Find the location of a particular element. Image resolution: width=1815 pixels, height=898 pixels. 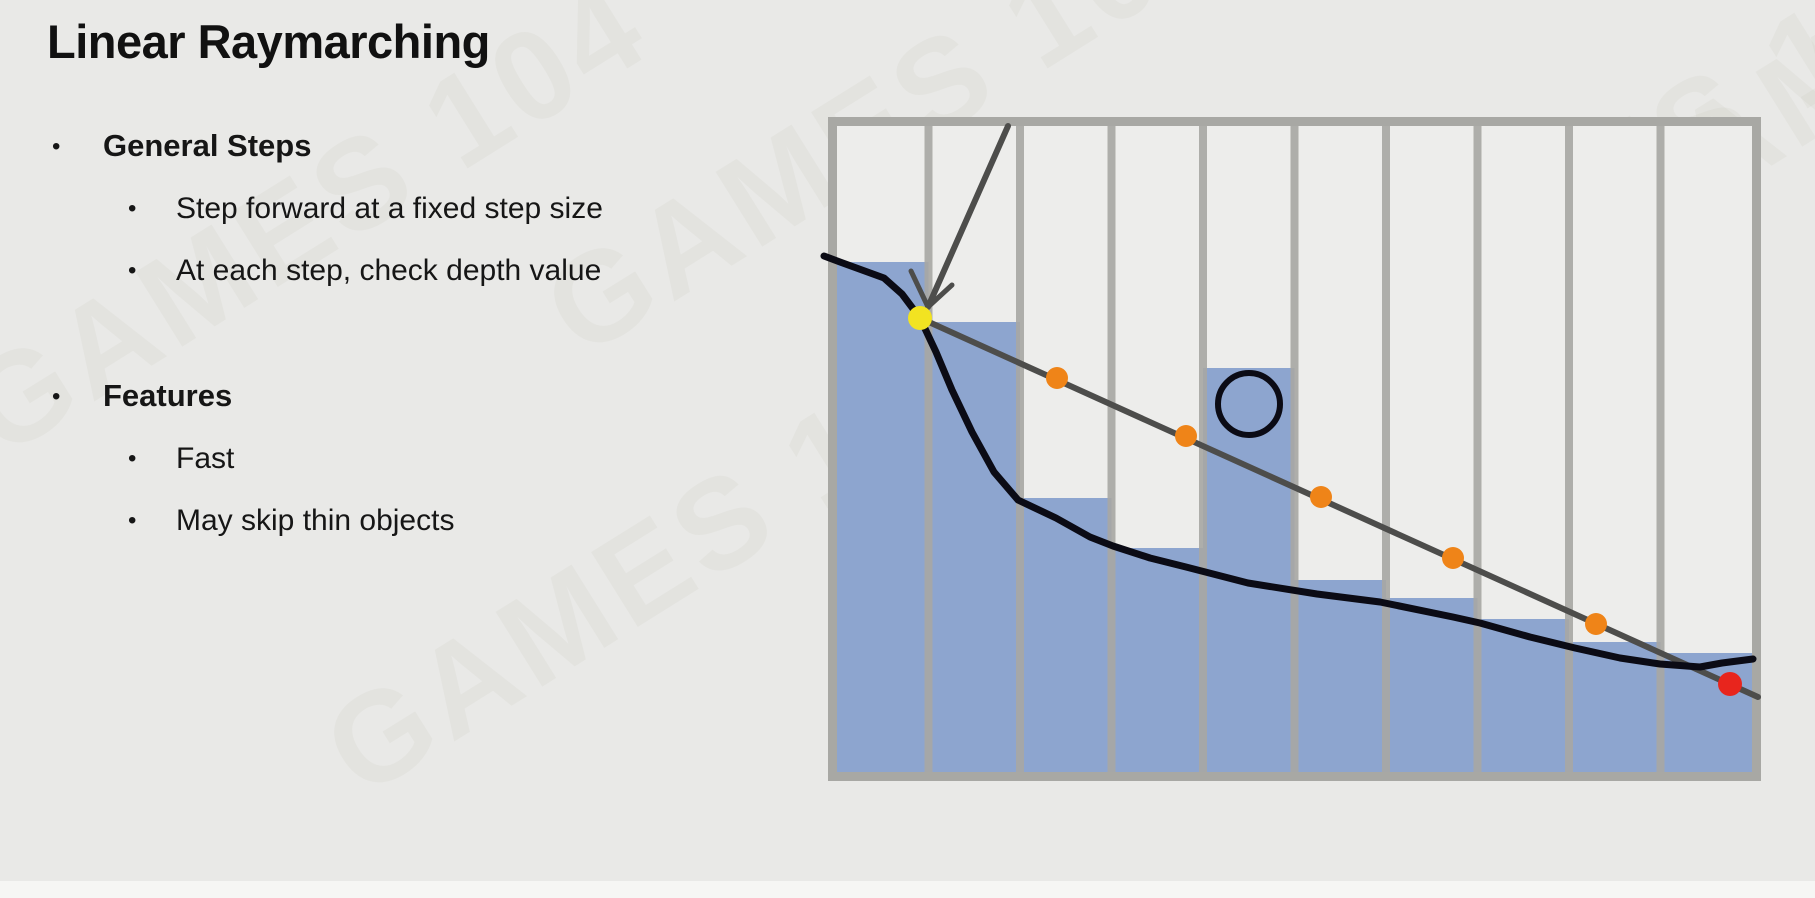

bullet-skip-thin: • May skip thin objects is located at coordinates (291, 521).